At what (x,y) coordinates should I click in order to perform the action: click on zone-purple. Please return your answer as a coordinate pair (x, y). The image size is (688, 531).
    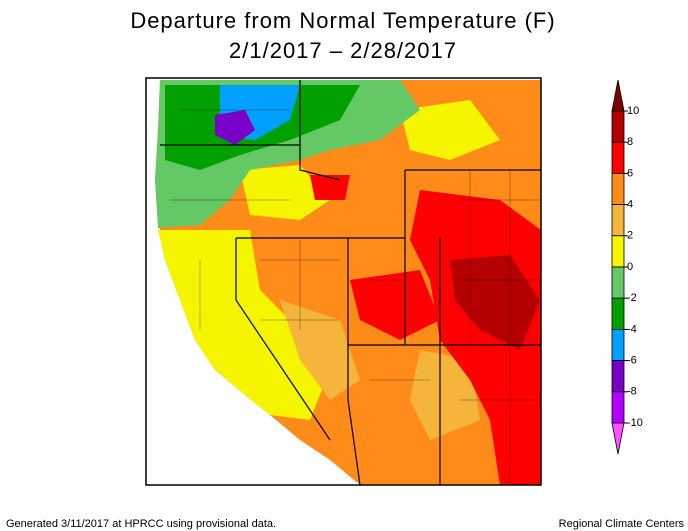
    Looking at the image, I should click on (235, 127).